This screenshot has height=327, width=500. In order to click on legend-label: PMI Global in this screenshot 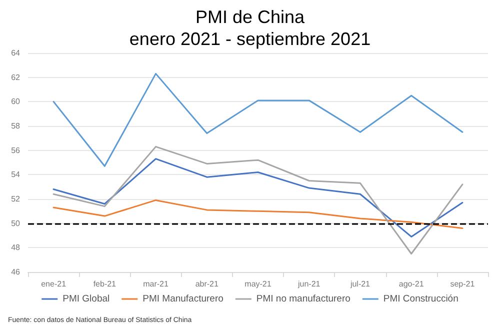, I will do `click(86, 299)`.